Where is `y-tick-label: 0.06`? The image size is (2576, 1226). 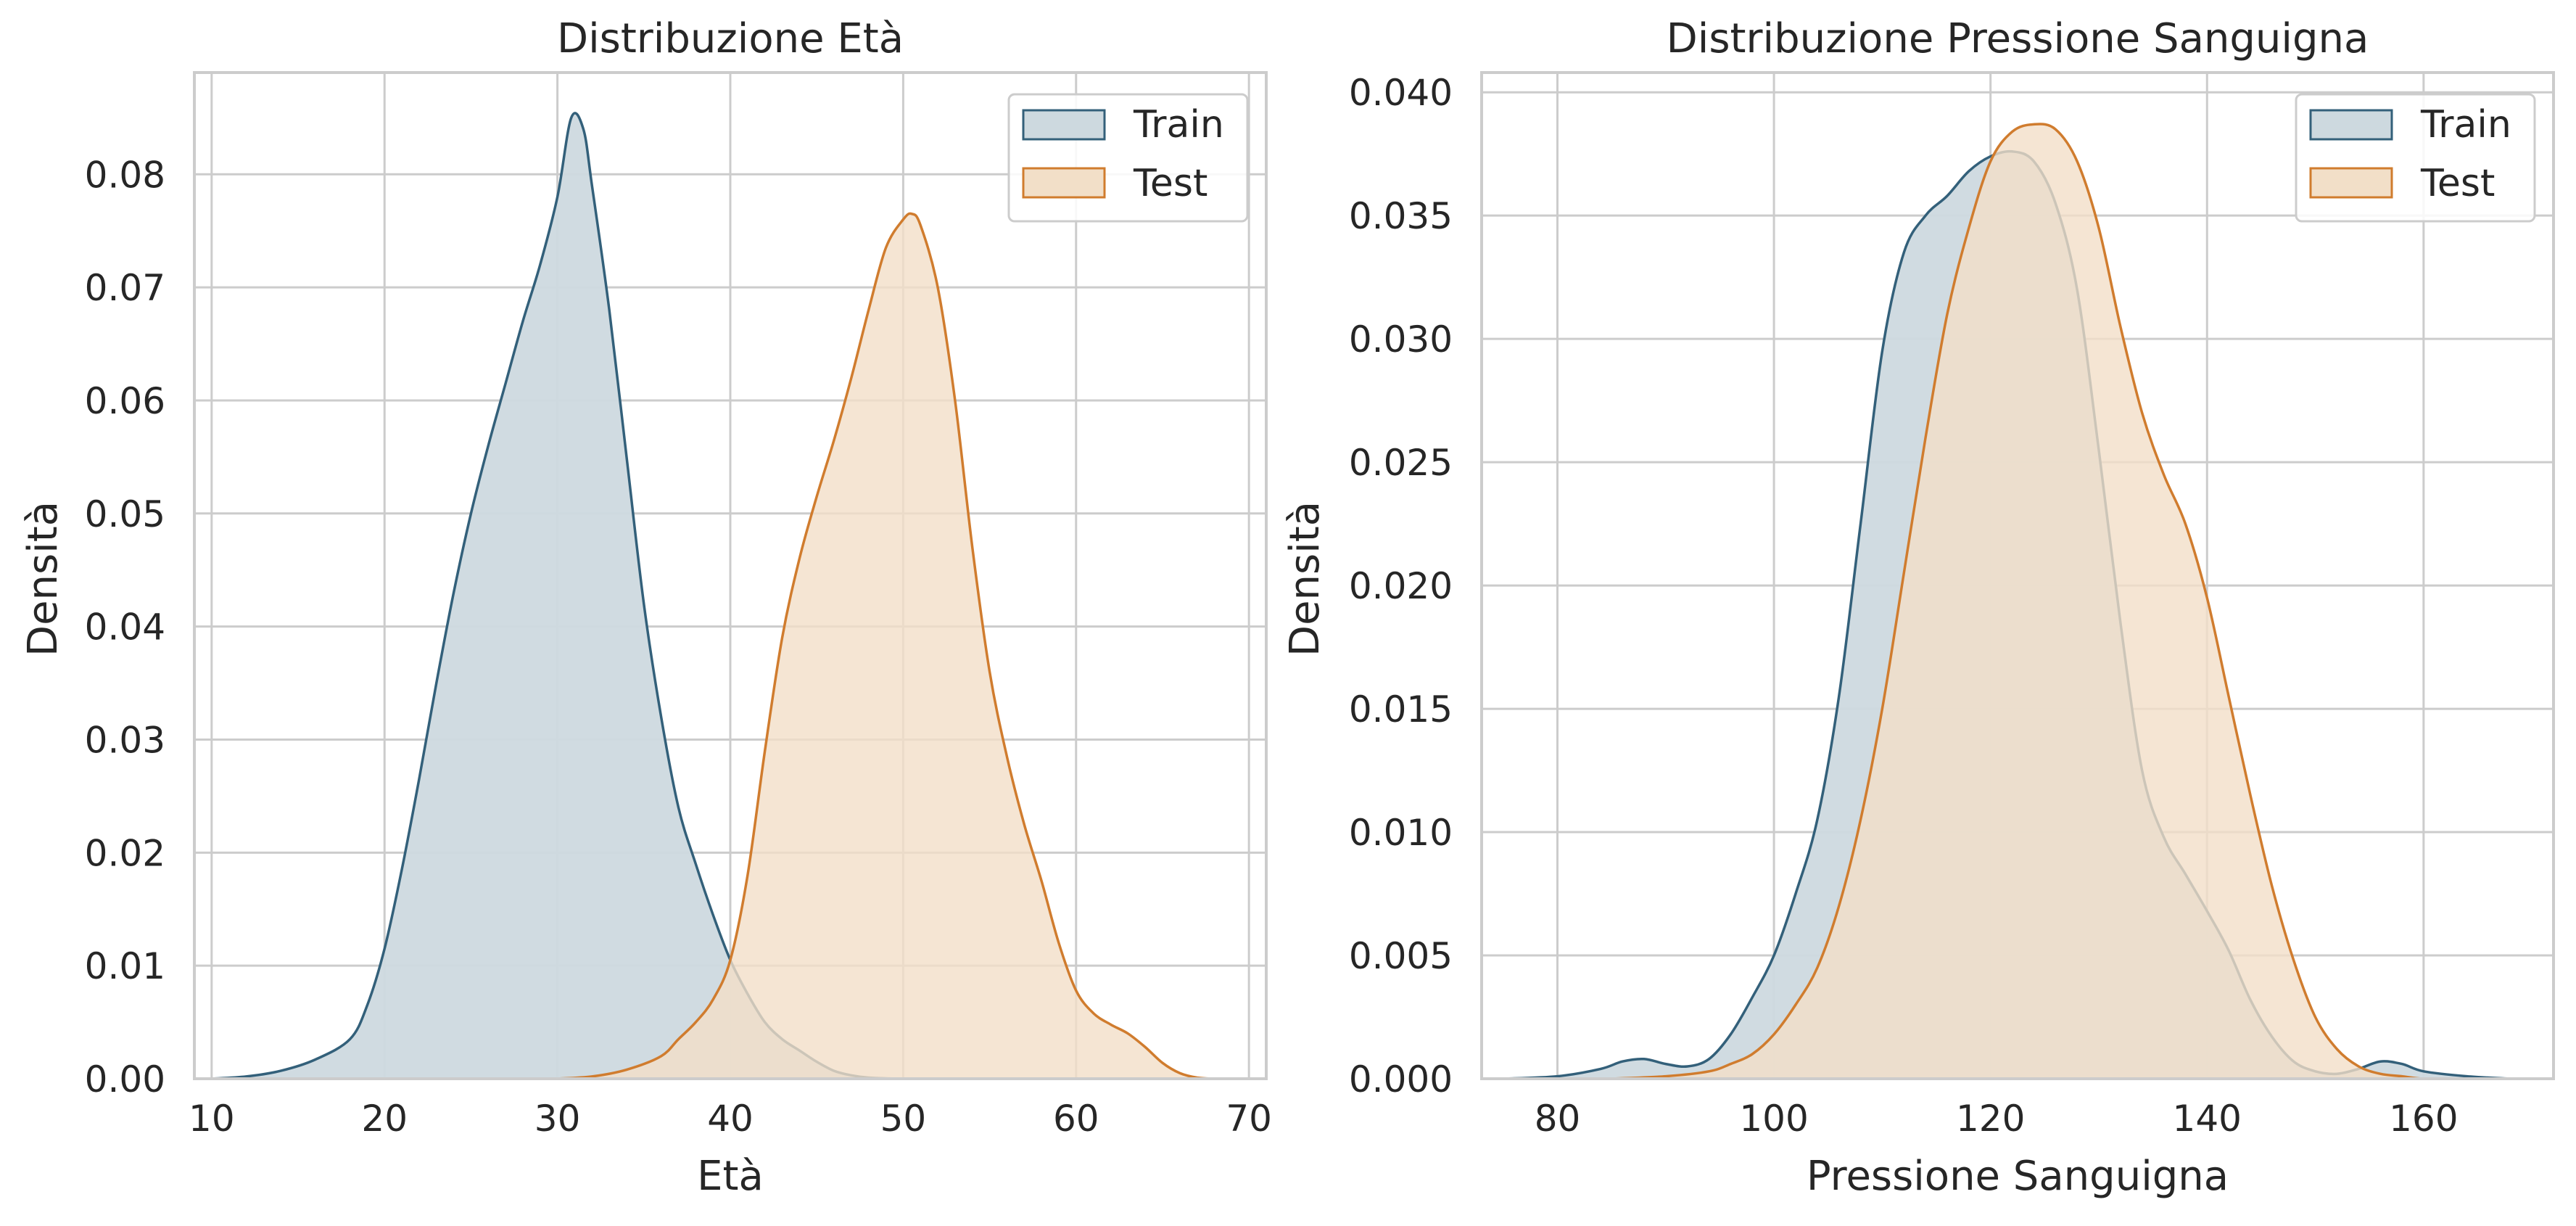
y-tick-label: 0.06 is located at coordinates (125, 401).